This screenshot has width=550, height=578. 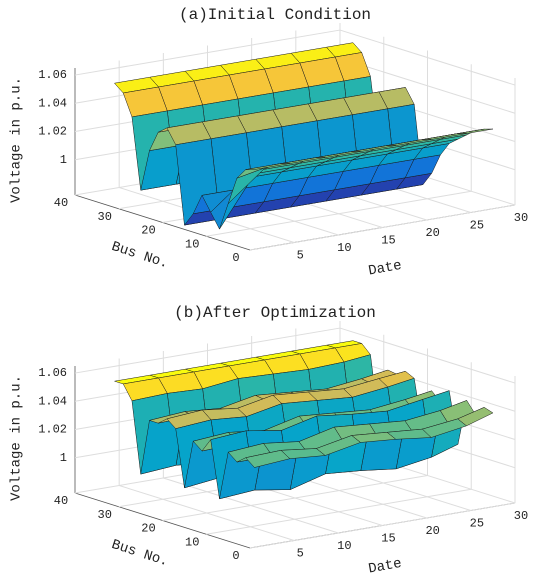 I want to click on chart-title: (a)Initial Condition, so click(x=275, y=15).